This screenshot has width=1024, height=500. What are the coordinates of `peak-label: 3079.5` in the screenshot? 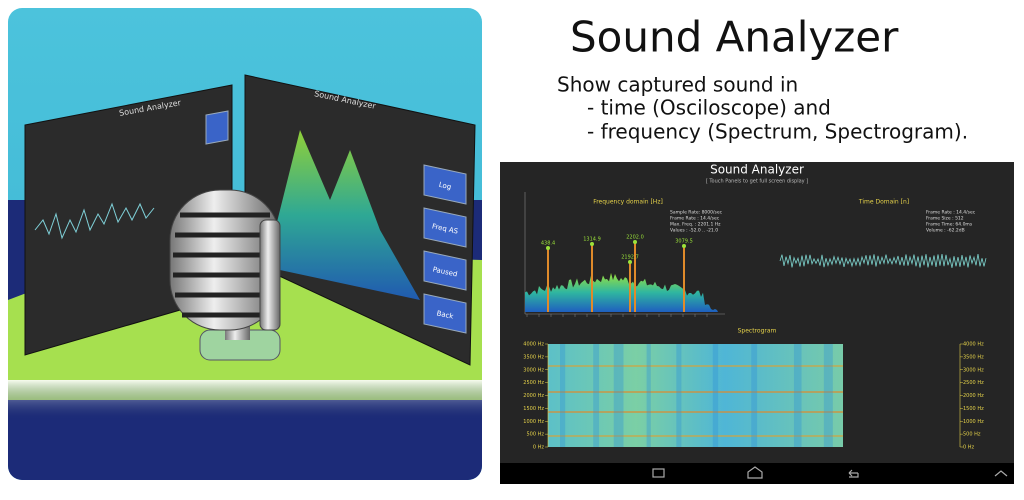 It's located at (684, 242).